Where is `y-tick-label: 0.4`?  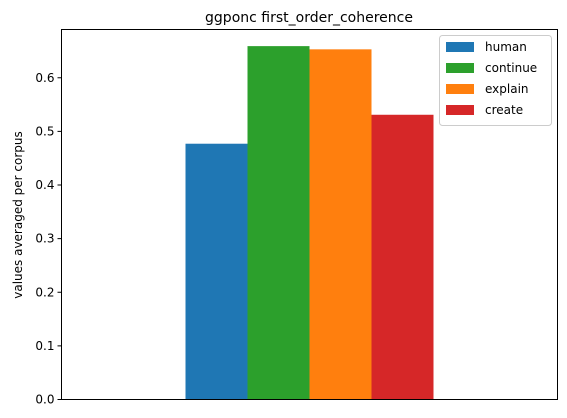
y-tick-label: 0.4 is located at coordinates (44, 185).